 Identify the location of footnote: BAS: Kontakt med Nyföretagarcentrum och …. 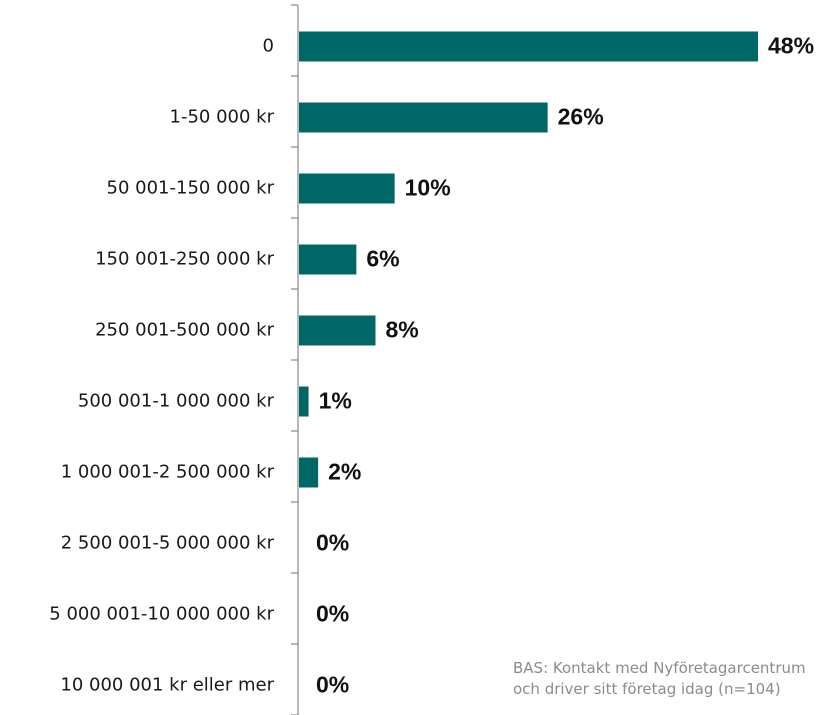
(673, 679).